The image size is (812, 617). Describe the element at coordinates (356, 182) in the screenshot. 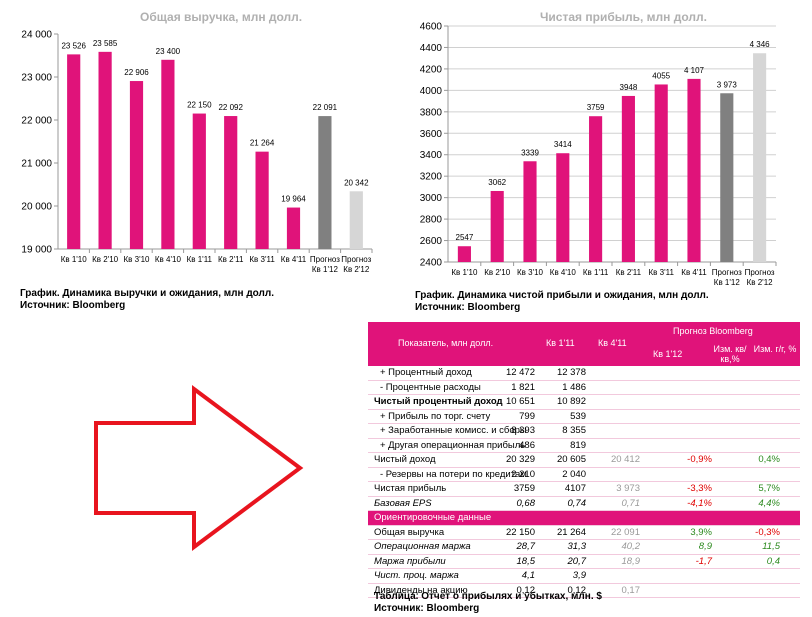

I see `data-label: 20 342` at that location.